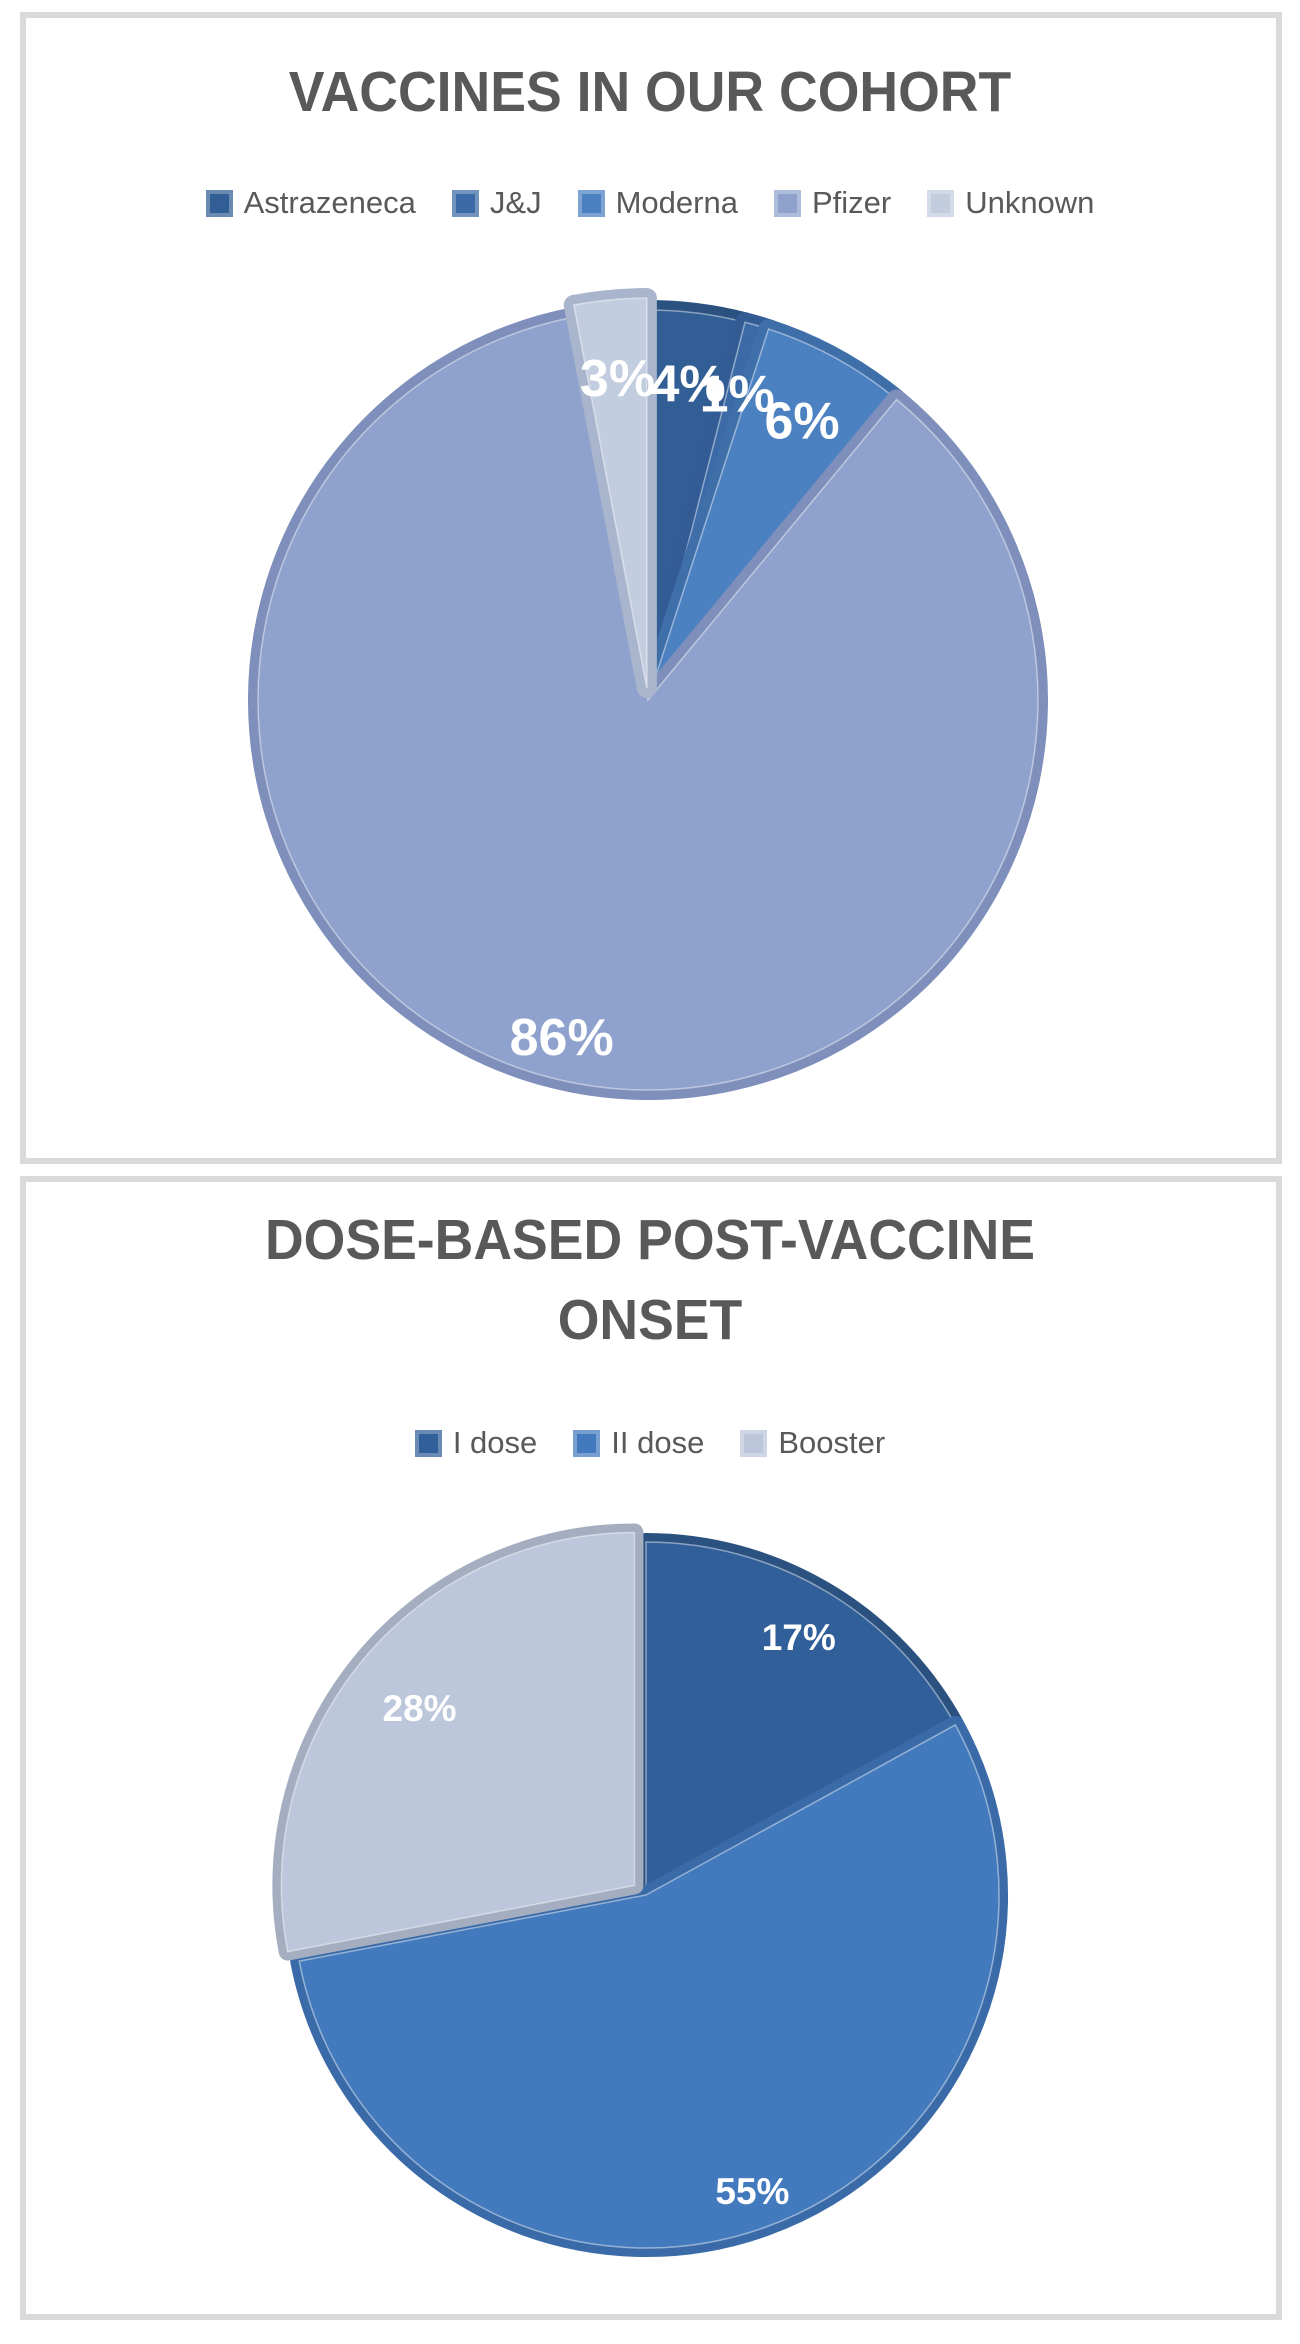  Describe the element at coordinates (658, 1442) in the screenshot. I see `legend-label: II dose` at that location.